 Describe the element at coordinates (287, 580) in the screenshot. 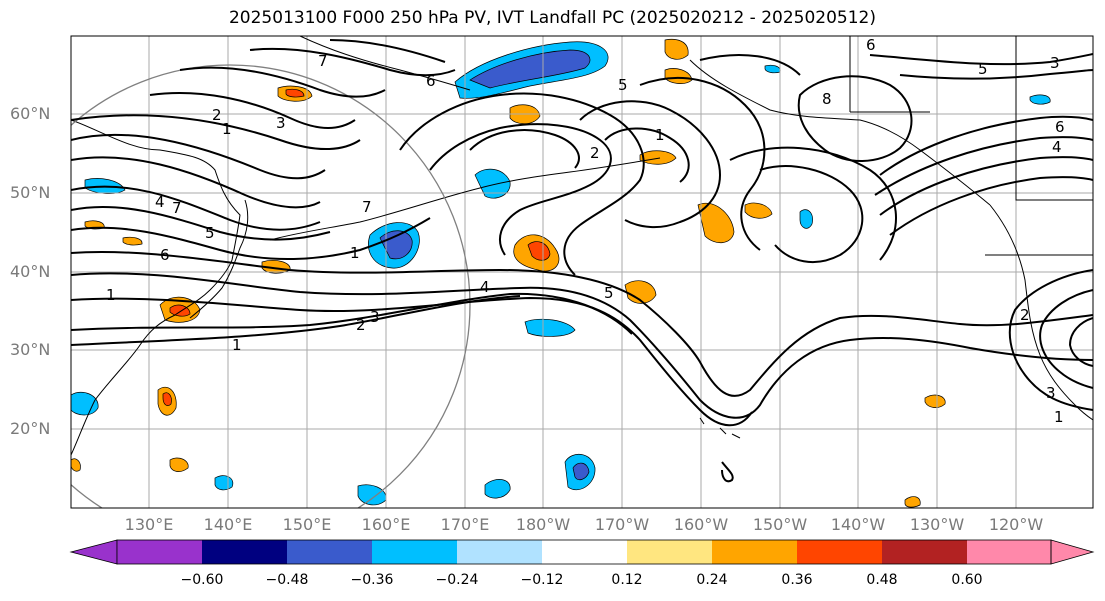

I see `colorbar-tick-label: −0.48` at that location.